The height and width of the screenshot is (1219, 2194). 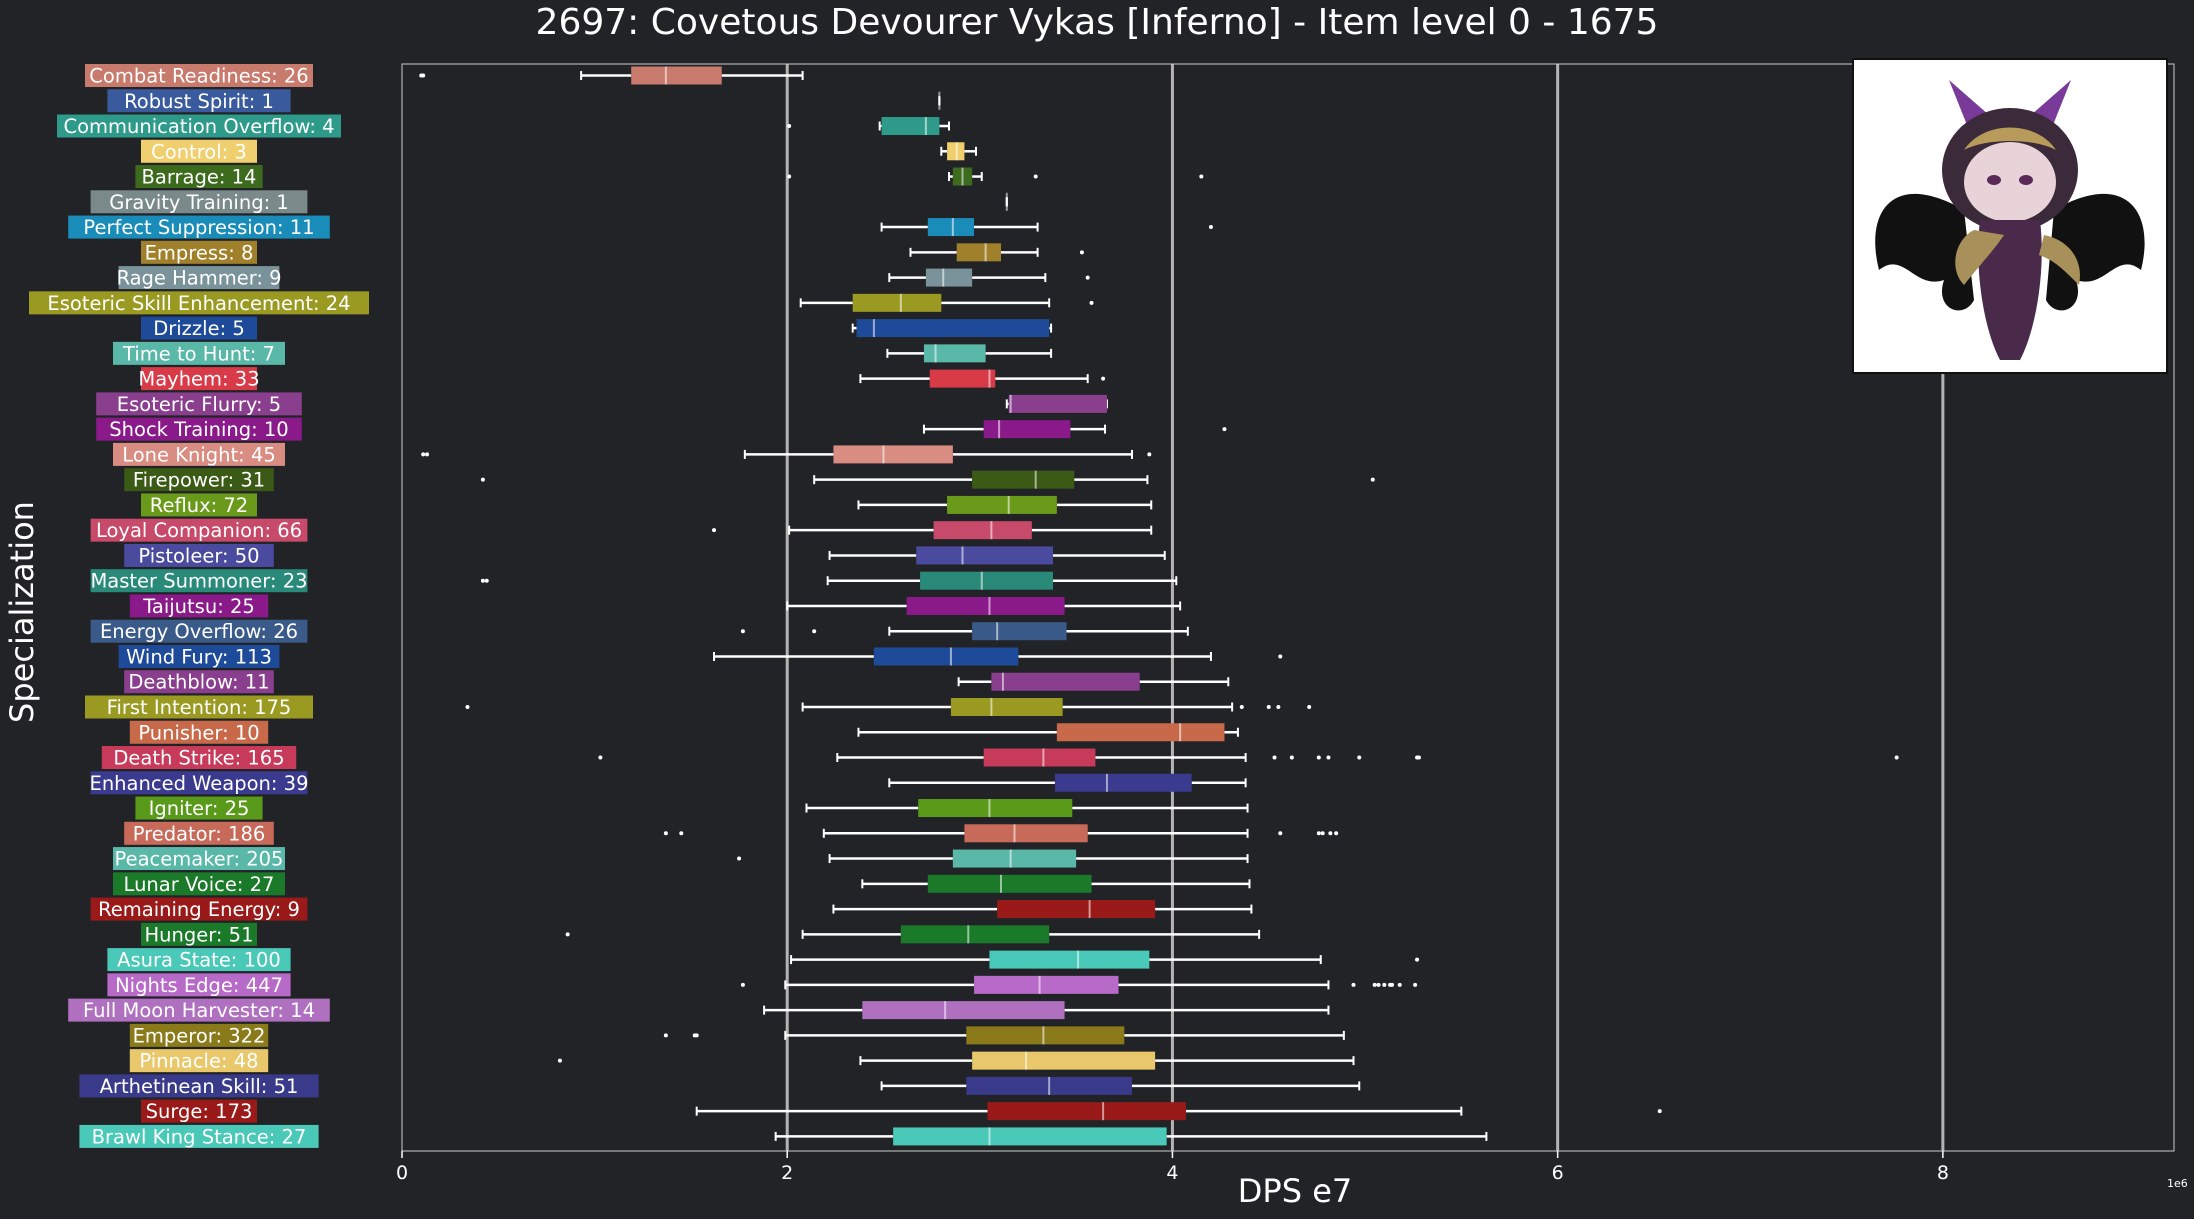 What do you see at coordinates (198, 682) in the screenshot?
I see `category-label-text: Deathblow: 11` at bounding box center [198, 682].